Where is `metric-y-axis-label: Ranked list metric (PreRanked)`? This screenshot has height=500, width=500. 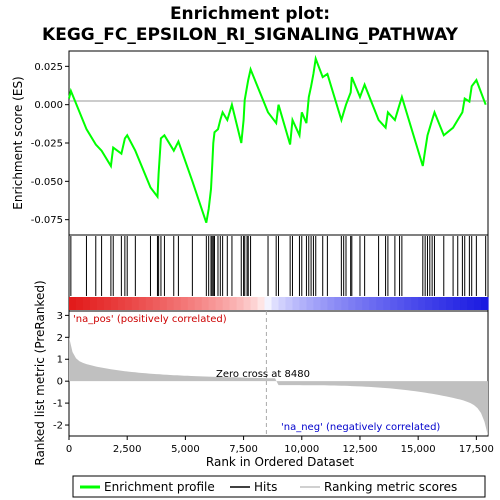 metric-y-axis-label: Ranked list metric (PreRanked) is located at coordinates (40, 372).